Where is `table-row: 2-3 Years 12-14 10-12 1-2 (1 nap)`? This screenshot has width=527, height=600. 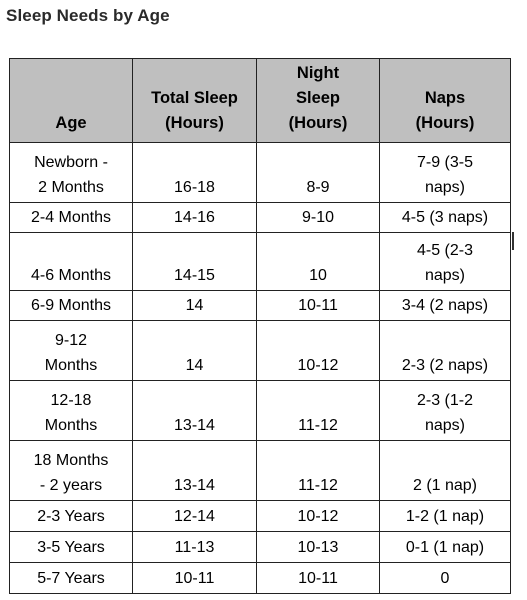 table-row: 2-3 Years 12-14 10-12 1-2 (1 nap) is located at coordinates (260, 516).